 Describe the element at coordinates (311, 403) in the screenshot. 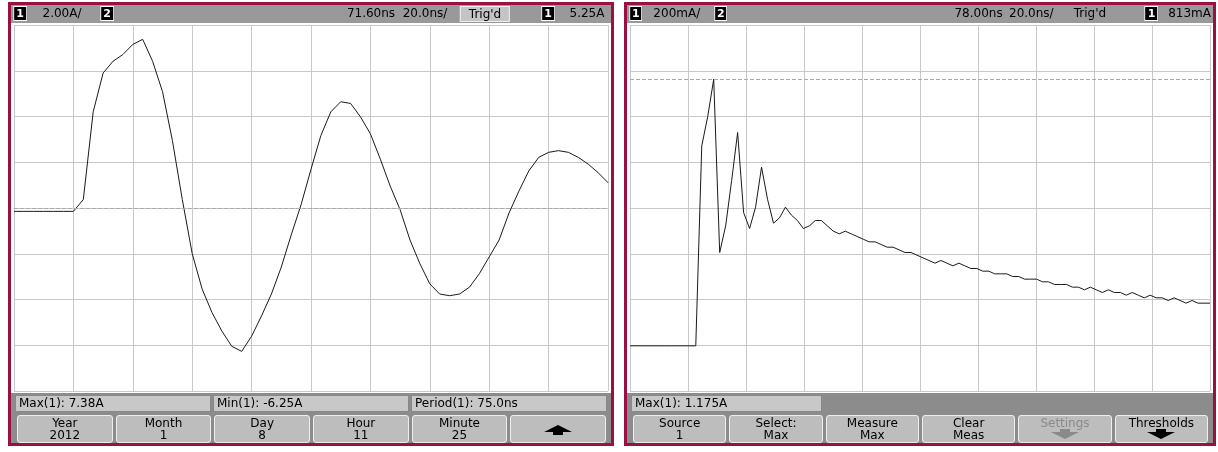

I see `text: Min(1): -6.25A` at that location.